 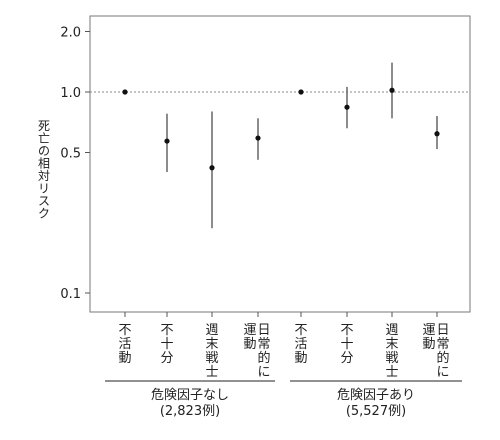 I want to click on group-label: 危険因子あり, so click(x=376, y=395).